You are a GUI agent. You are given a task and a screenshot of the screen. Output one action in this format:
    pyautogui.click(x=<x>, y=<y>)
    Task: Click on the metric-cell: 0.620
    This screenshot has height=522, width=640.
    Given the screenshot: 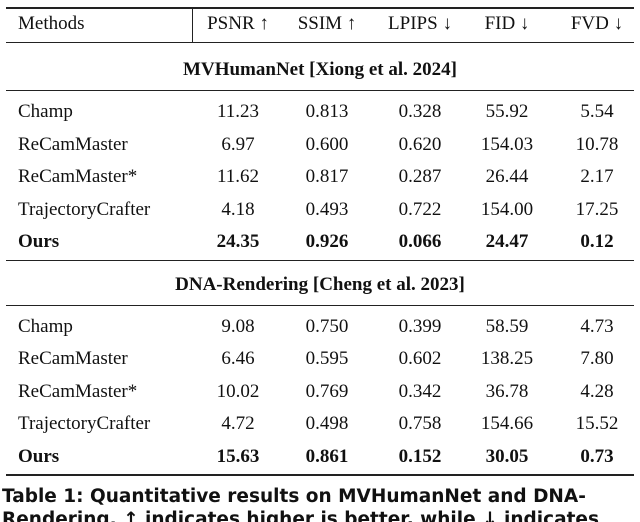 What is the action you would take?
    pyautogui.click(x=420, y=144)
    